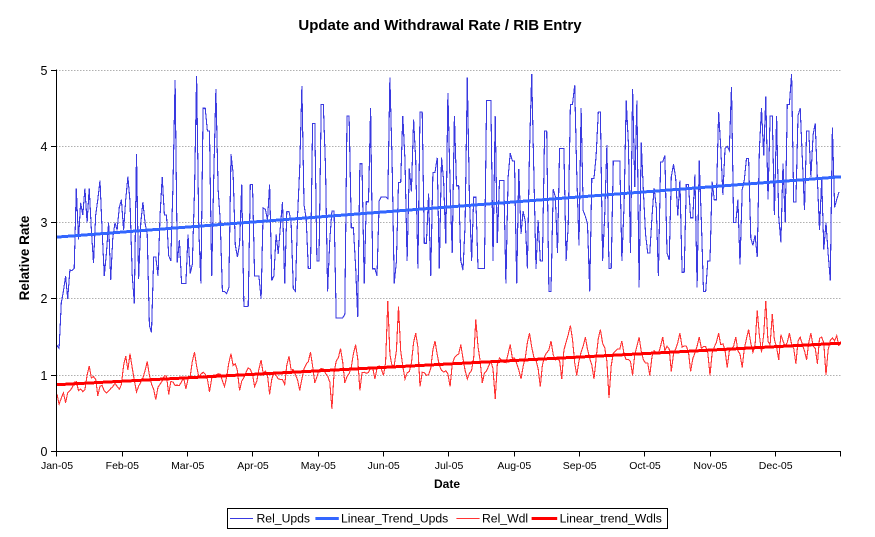 The height and width of the screenshot is (537, 875). Describe the element at coordinates (505, 519) in the screenshot. I see `svg-text: Rel_Wdl` at that location.